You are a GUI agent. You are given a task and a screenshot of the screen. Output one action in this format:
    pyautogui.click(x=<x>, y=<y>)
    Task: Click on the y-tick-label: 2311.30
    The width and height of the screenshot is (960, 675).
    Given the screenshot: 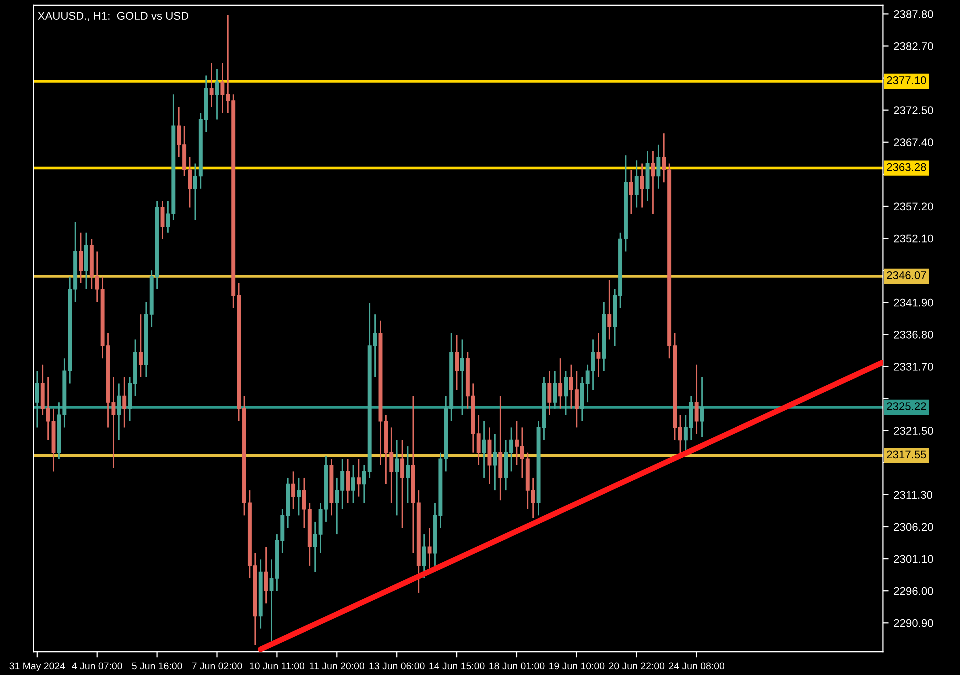 What is the action you would take?
    pyautogui.click(x=913, y=495)
    